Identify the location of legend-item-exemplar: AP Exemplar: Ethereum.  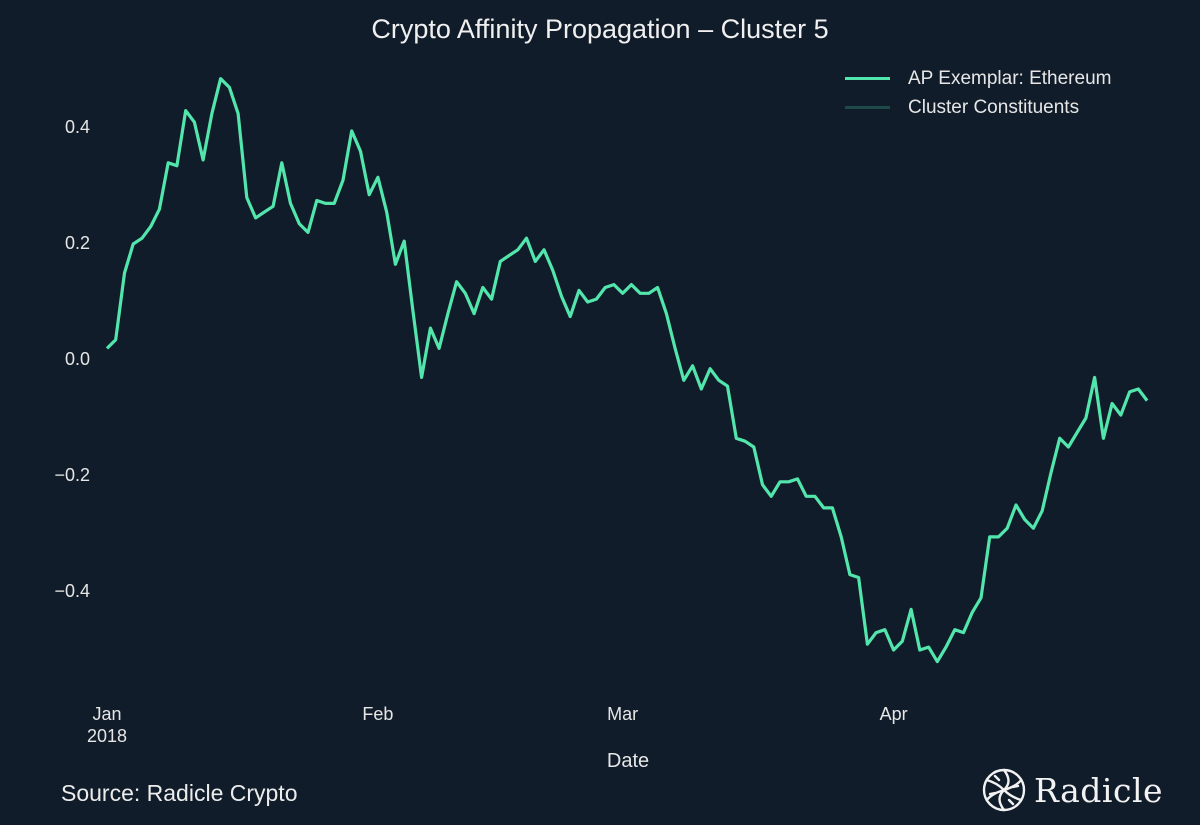
(978, 78).